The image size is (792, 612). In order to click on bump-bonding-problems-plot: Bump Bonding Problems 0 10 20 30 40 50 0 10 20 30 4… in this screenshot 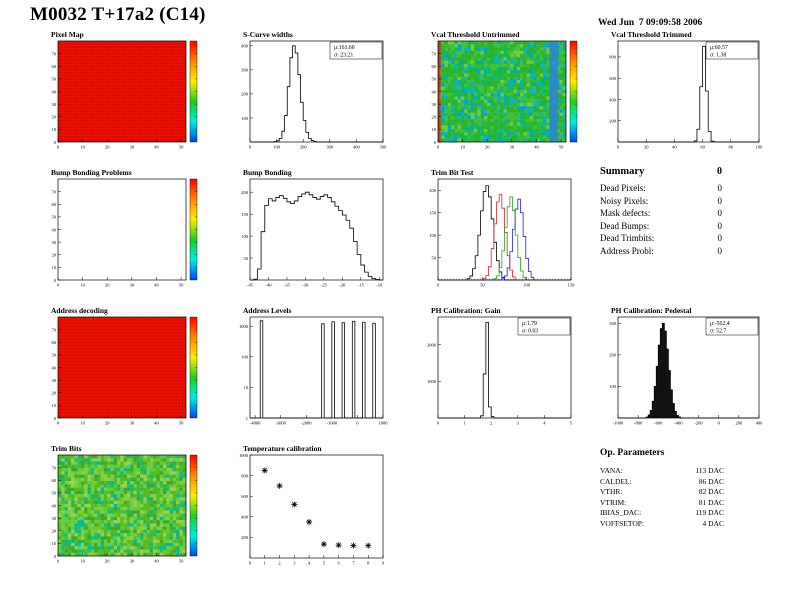, I will do `click(124, 228)`.